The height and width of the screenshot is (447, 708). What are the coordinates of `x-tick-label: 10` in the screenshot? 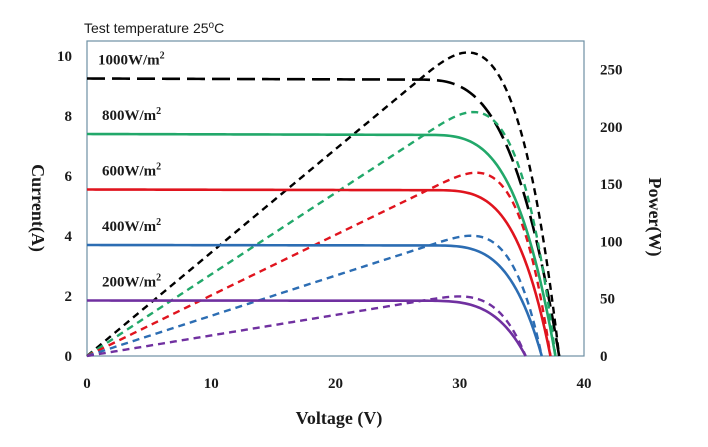 It's located at (211, 384).